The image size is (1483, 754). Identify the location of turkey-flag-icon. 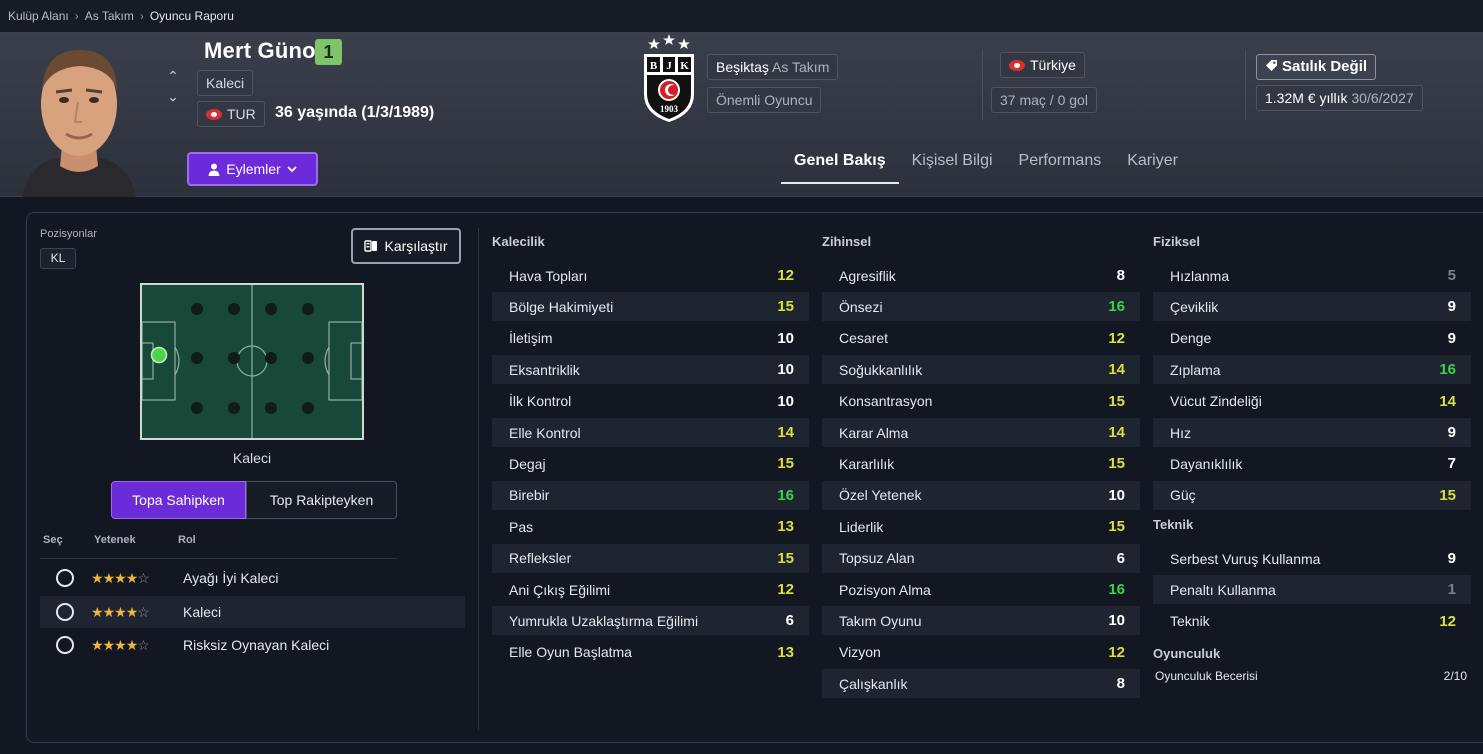
(1017, 65).